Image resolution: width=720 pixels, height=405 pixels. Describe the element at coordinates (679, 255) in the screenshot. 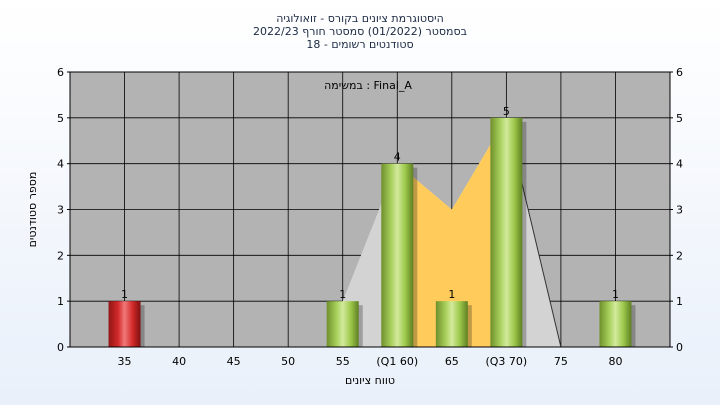

I see `y-tick-right: 2` at that location.